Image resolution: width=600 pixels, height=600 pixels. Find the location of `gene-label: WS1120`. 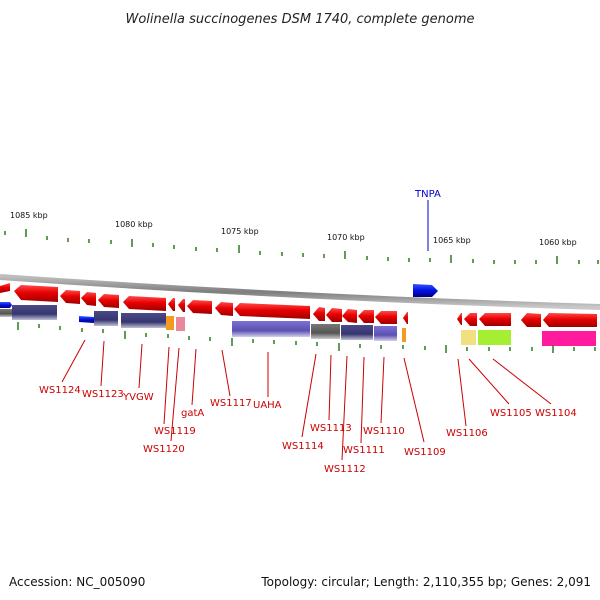

gene-label: WS1120 is located at coordinates (164, 449).